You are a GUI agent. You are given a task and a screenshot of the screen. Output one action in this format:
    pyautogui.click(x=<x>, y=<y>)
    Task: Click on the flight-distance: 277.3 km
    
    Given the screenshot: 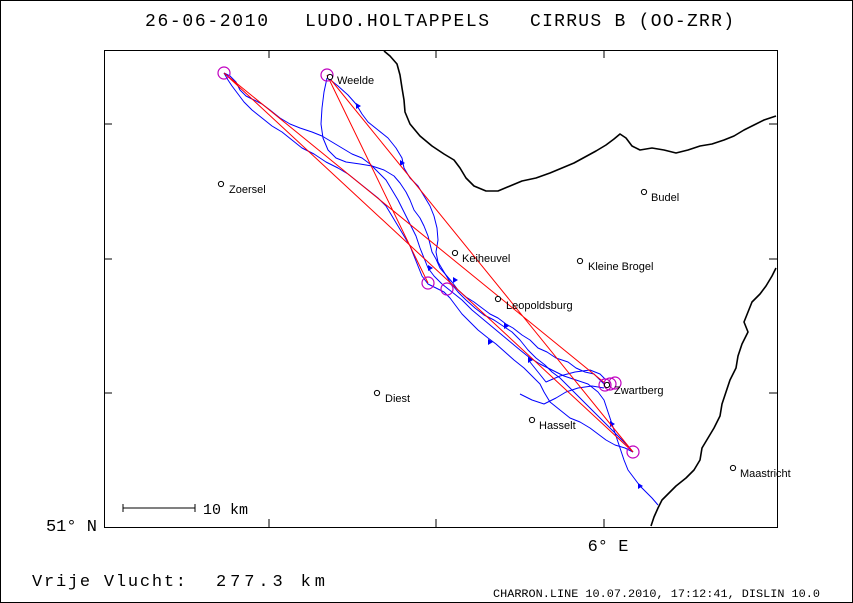 What is the action you would take?
    pyautogui.click(x=270, y=582)
    